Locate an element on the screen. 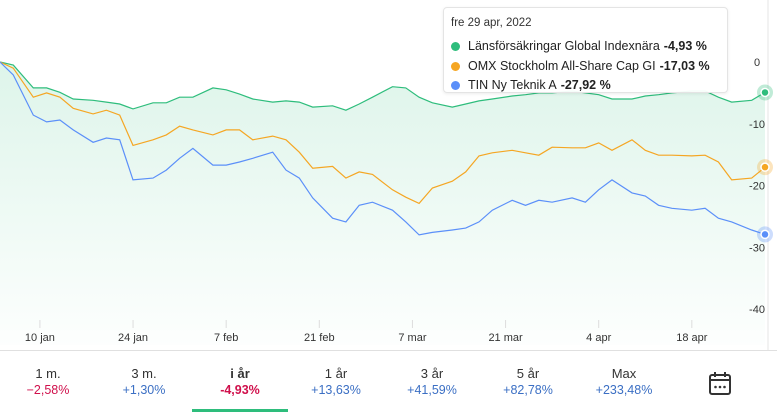 The image size is (777, 413). period-return: −2,58% is located at coordinates (48, 390).